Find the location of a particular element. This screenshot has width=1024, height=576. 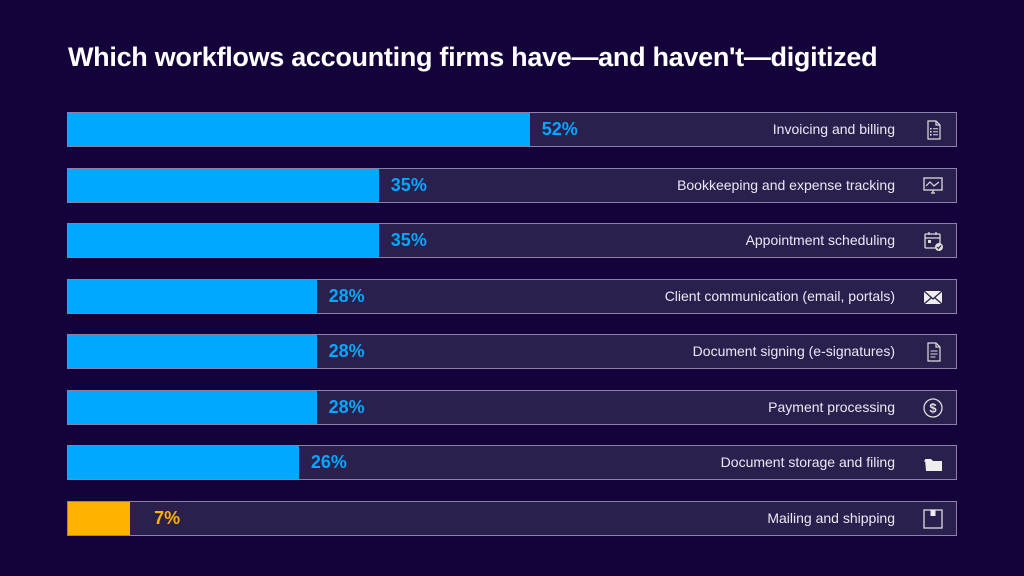

document-icon is located at coordinates (933, 352).